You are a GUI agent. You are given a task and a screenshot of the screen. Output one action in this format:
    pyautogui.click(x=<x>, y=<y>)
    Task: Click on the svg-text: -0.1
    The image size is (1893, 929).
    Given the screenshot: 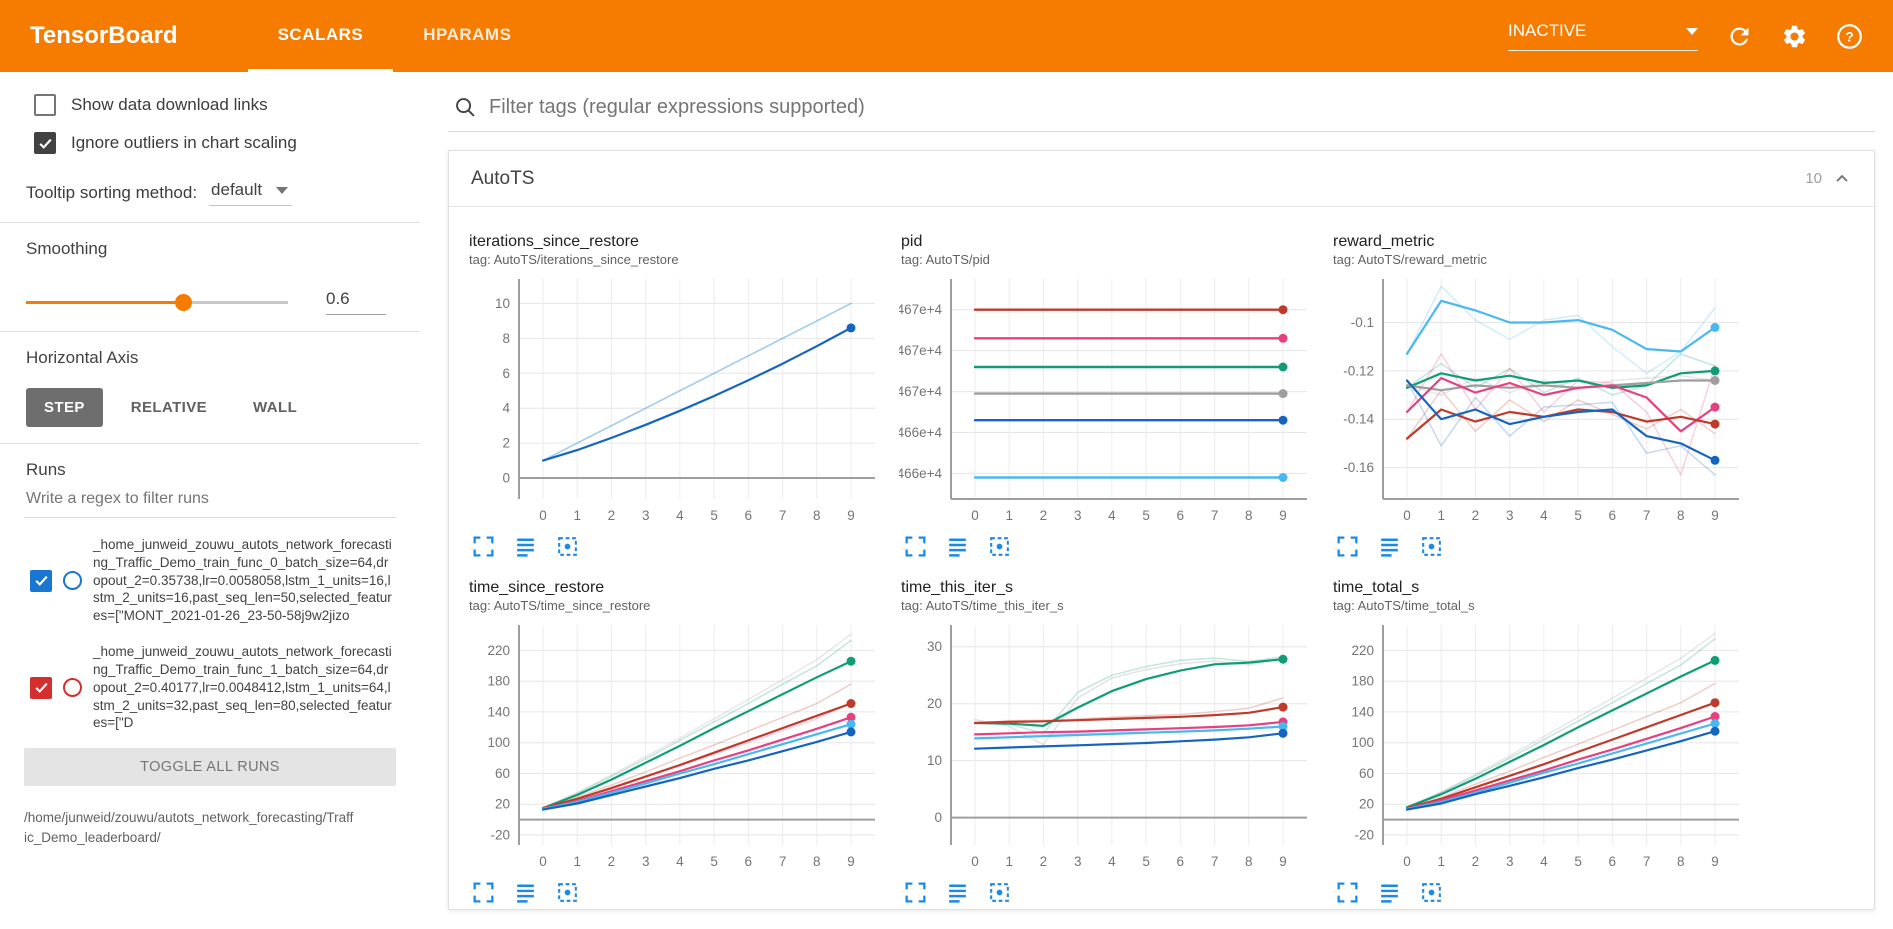 What is the action you would take?
    pyautogui.click(x=1362, y=322)
    